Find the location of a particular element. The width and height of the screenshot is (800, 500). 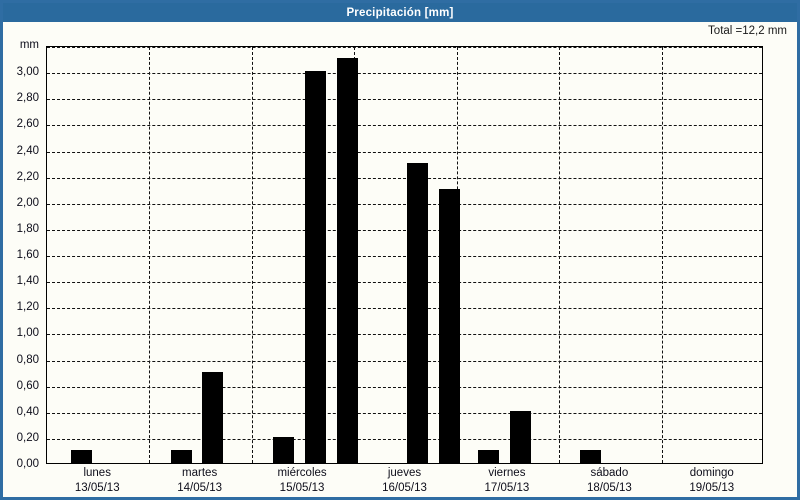

y-axis-tick-label: 1,20 is located at coordinates (27, 307).